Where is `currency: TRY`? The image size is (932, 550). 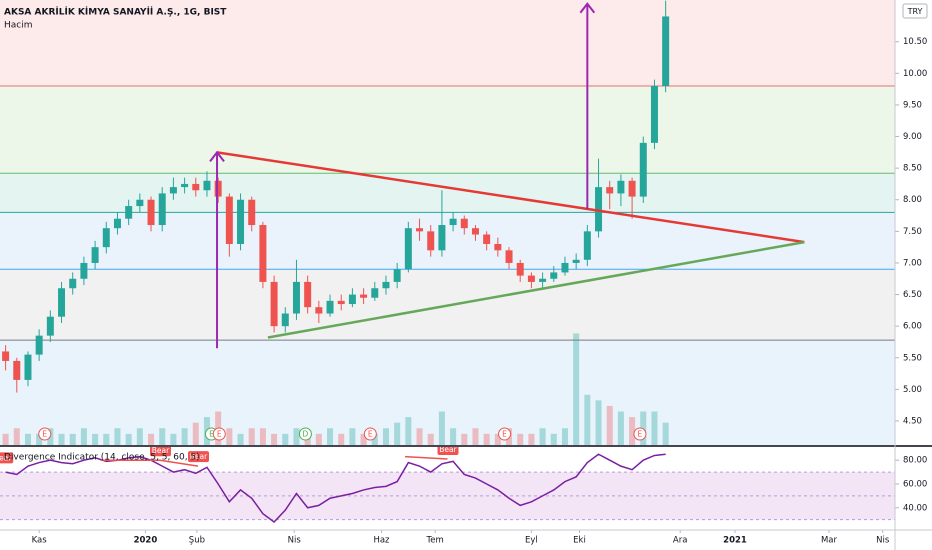
currency: TRY is located at coordinates (915, 11).